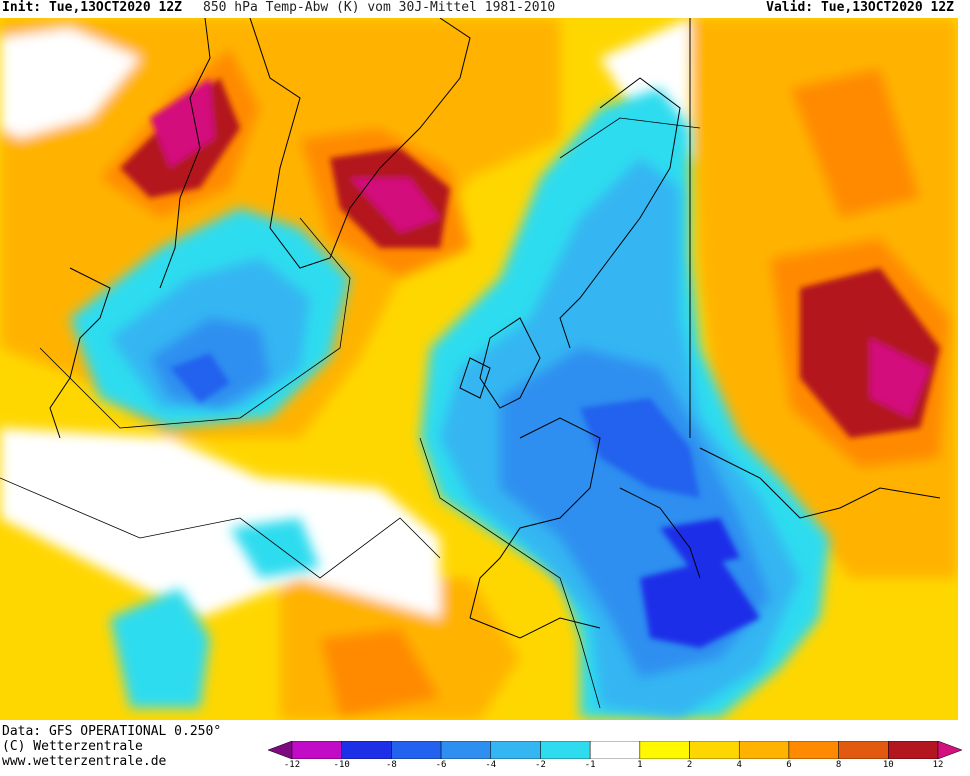 The image size is (970, 776). Describe the element at coordinates (380, 673) in the screenshot. I see `warm-core-sahara` at that location.